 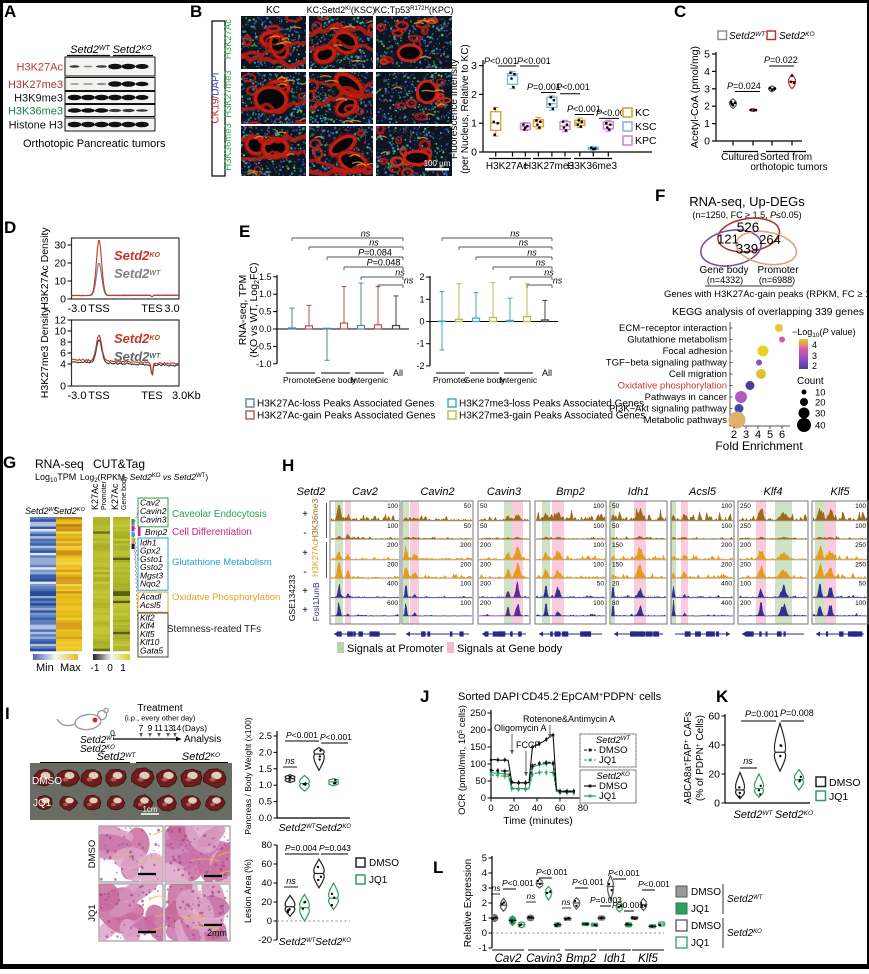 I want to click on svg-text: 400, so click(x=392, y=584).